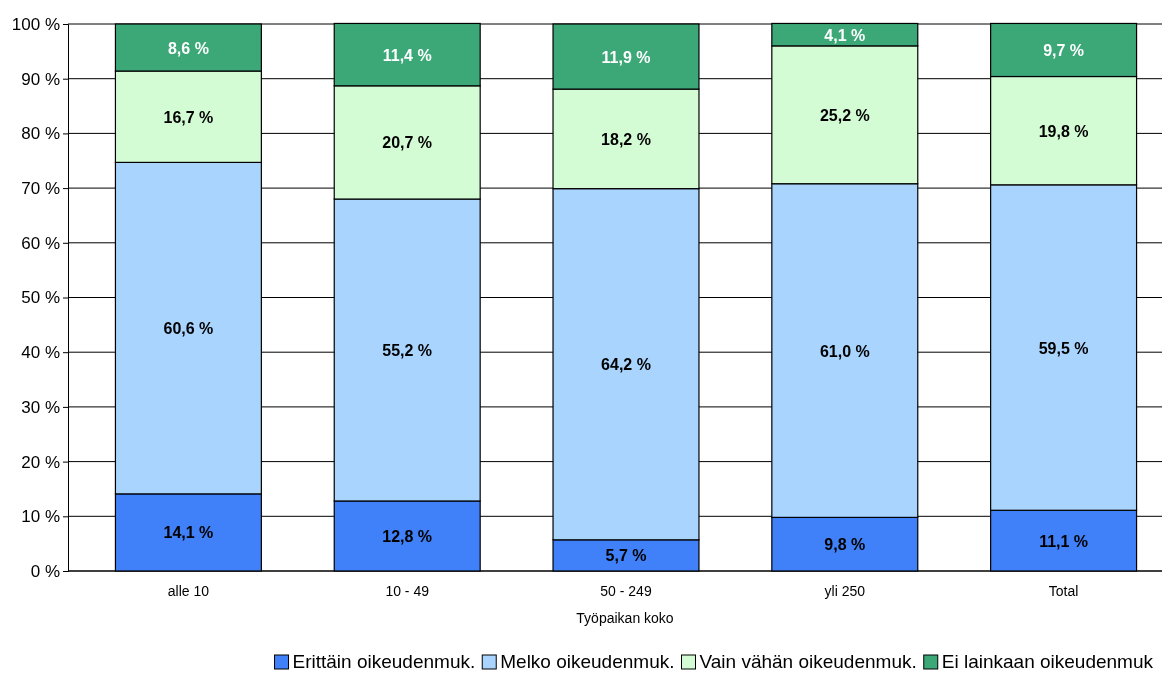 The image size is (1162, 673). I want to click on data-label: 12,8 %, so click(407, 536).